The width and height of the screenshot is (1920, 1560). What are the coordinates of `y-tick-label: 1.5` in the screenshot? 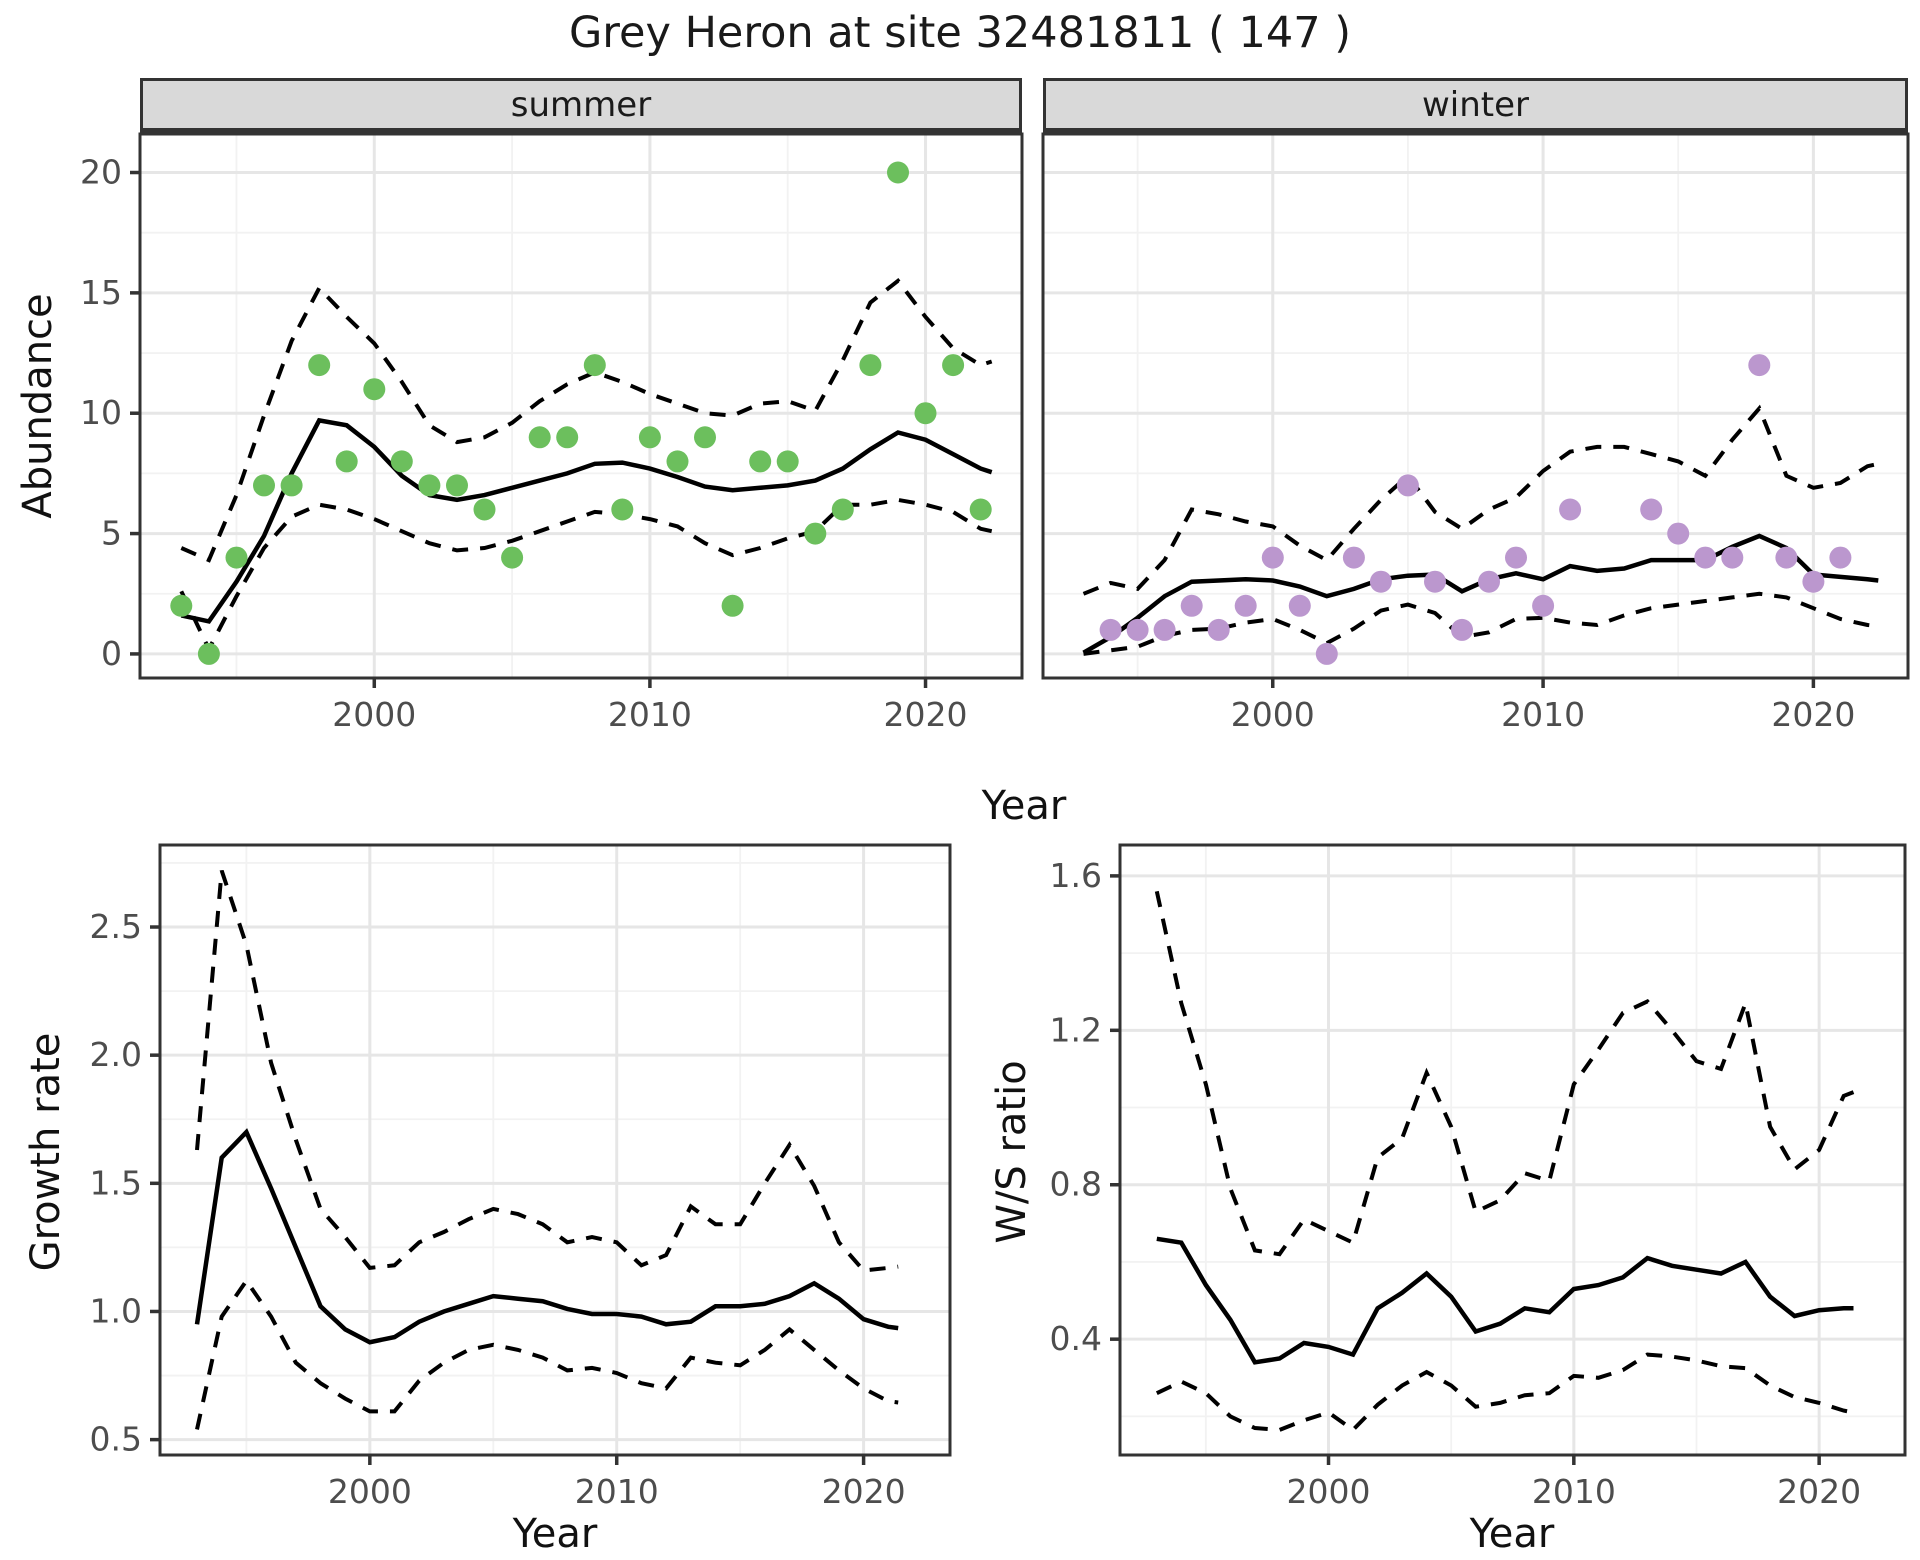 It's located at (116, 1182).